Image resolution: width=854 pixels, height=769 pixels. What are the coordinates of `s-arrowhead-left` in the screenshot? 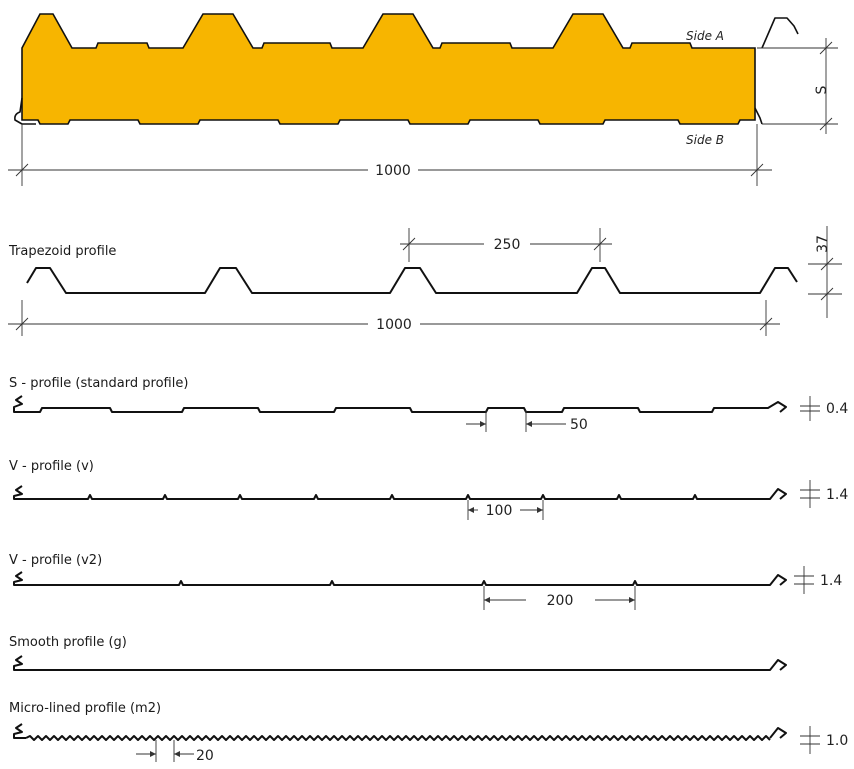 It's located at (483, 424).